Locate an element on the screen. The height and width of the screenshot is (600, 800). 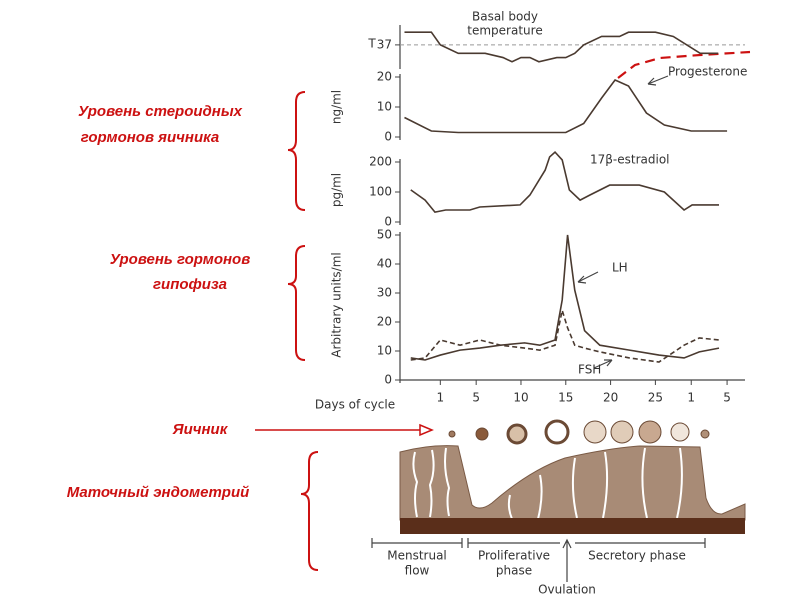
steroid-label: Уровень стероидных is located at coordinates (160, 111).